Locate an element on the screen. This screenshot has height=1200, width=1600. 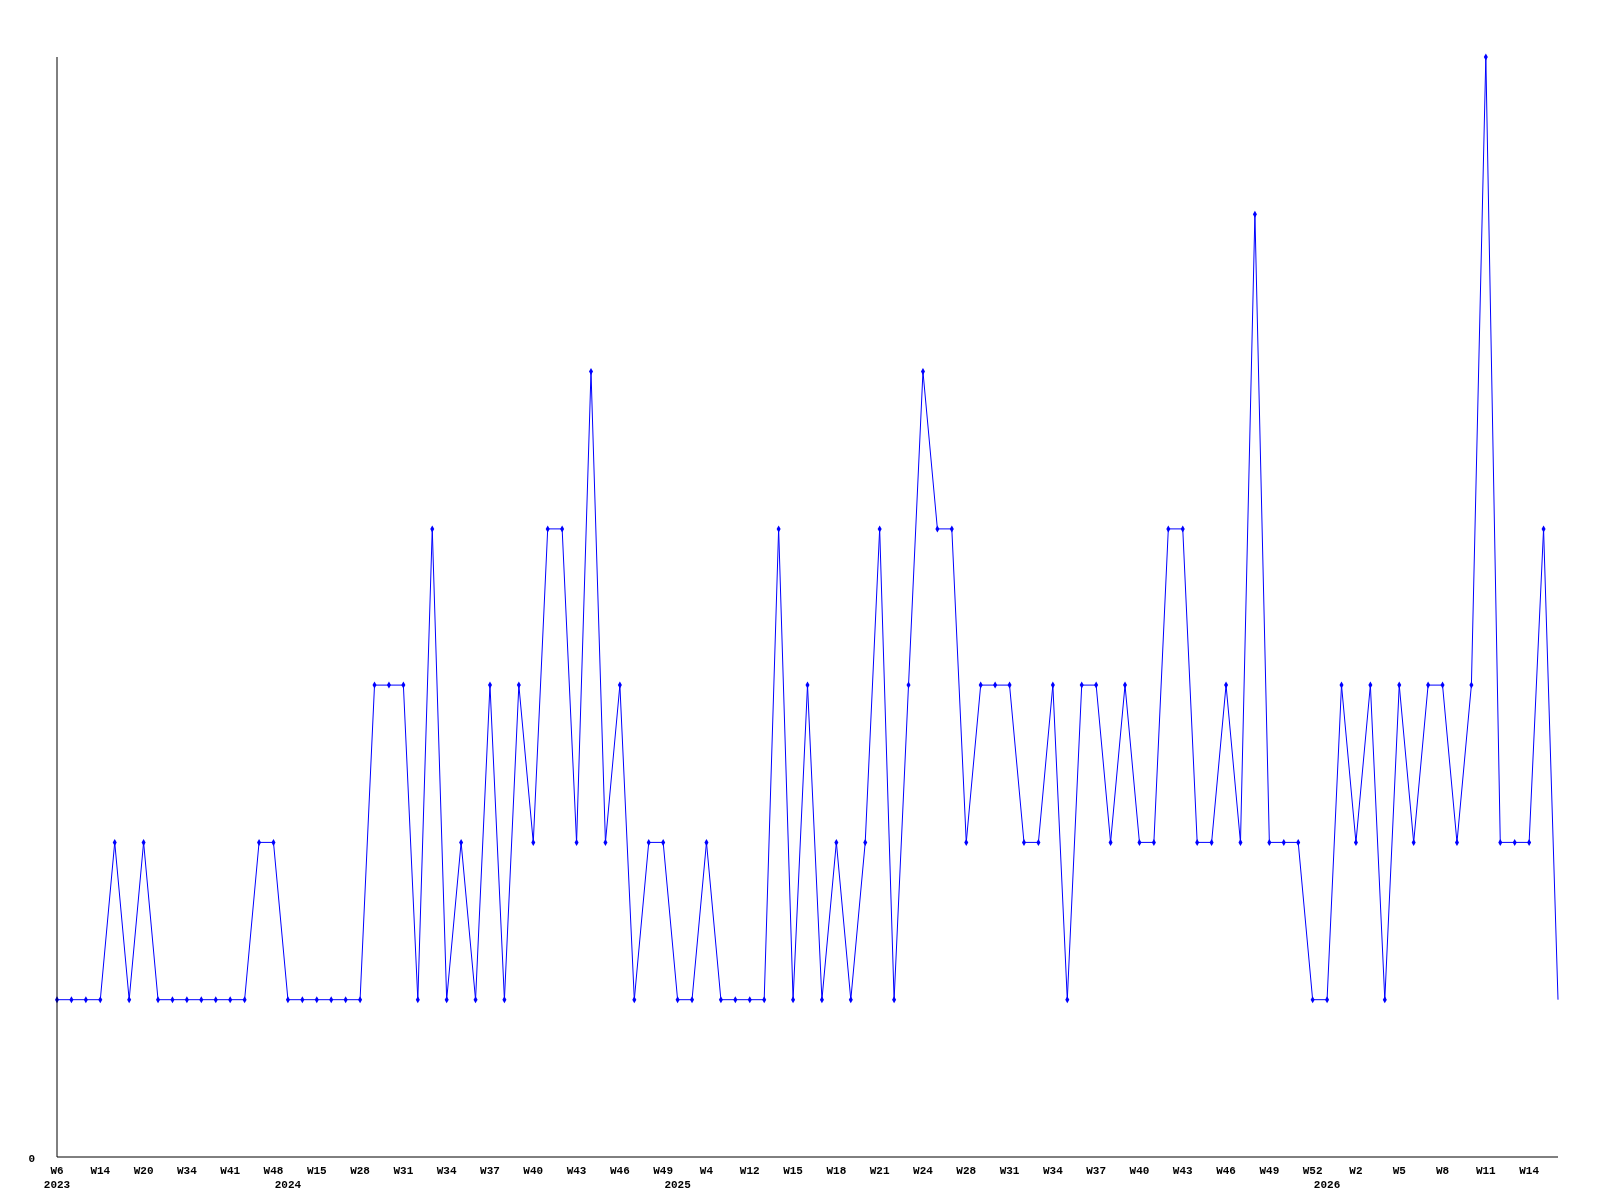
x-tick-label: W52 is located at coordinates (1312, 1171).